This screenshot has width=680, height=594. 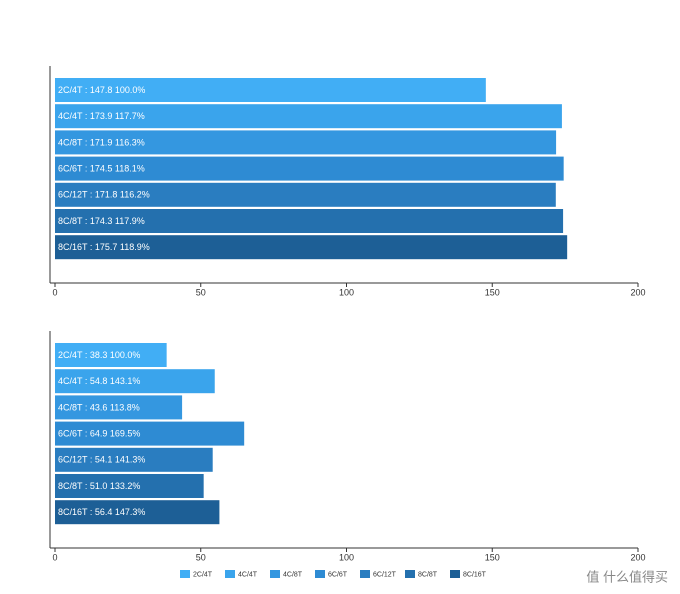 I want to click on legend-label: 2C/4T, so click(x=203, y=574).